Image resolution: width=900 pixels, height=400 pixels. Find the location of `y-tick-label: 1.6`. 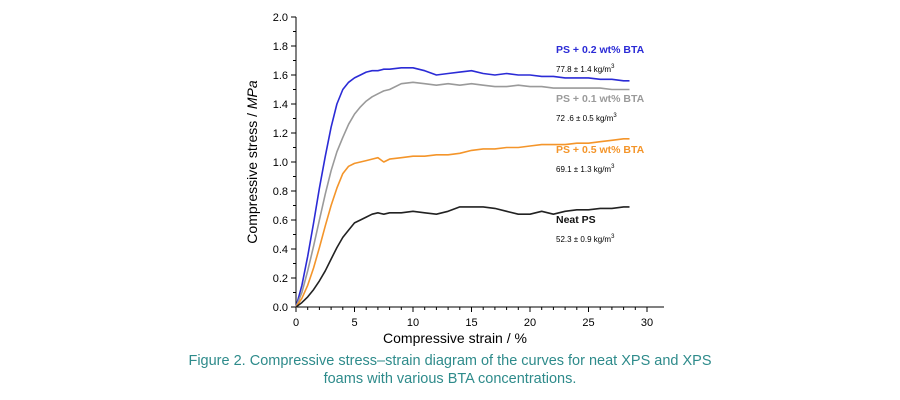

y-tick-label: 1.6 is located at coordinates (280, 76).